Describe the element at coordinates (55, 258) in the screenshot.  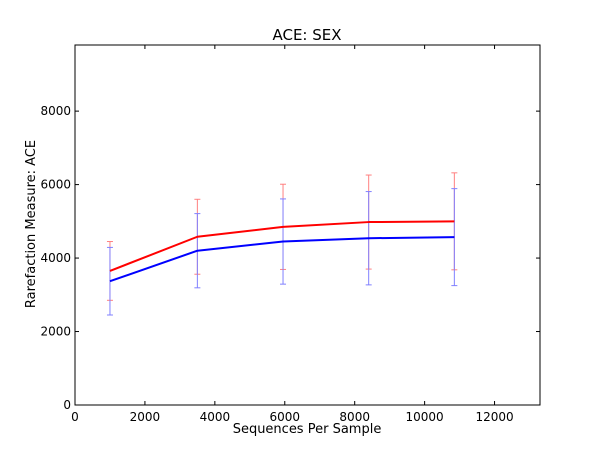
I see `y-tick-label: 4000` at that location.